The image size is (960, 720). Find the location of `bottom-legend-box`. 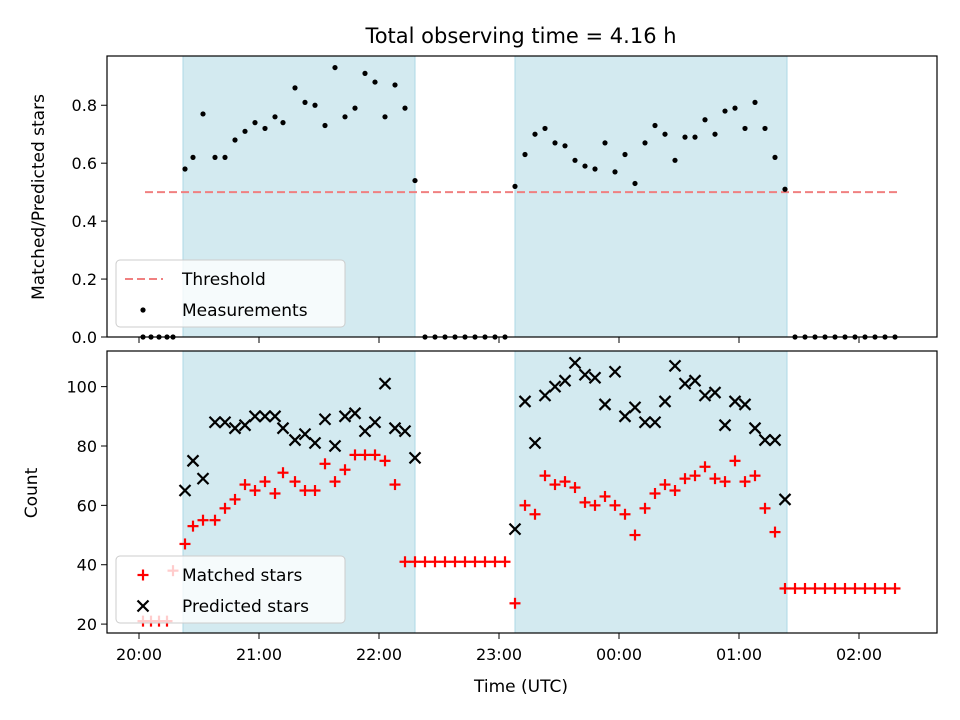

bottom-legend-box is located at coordinates (230, 589).